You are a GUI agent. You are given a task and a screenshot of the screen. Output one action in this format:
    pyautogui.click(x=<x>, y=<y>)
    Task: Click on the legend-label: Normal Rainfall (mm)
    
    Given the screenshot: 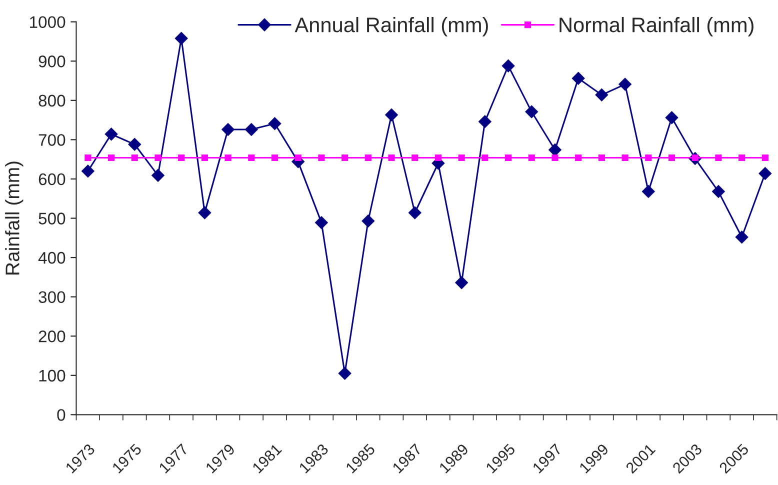 What is the action you would take?
    pyautogui.click(x=657, y=26)
    